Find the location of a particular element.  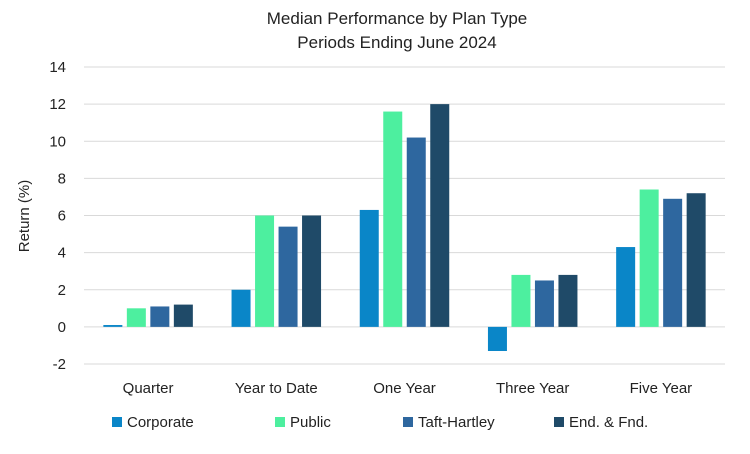

x-tick-label: Quarter is located at coordinates (148, 388).